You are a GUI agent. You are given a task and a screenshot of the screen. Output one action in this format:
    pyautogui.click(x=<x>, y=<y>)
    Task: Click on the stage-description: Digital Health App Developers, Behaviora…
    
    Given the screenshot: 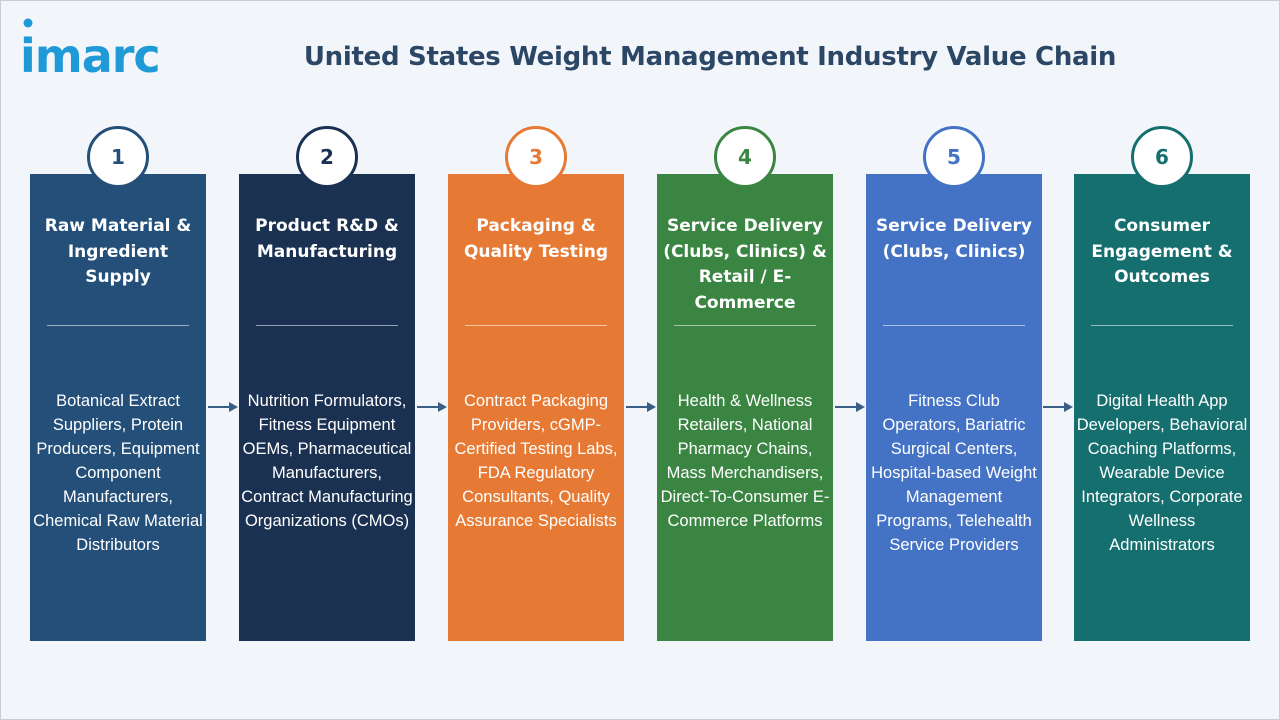 What is the action you would take?
    pyautogui.click(x=1162, y=473)
    